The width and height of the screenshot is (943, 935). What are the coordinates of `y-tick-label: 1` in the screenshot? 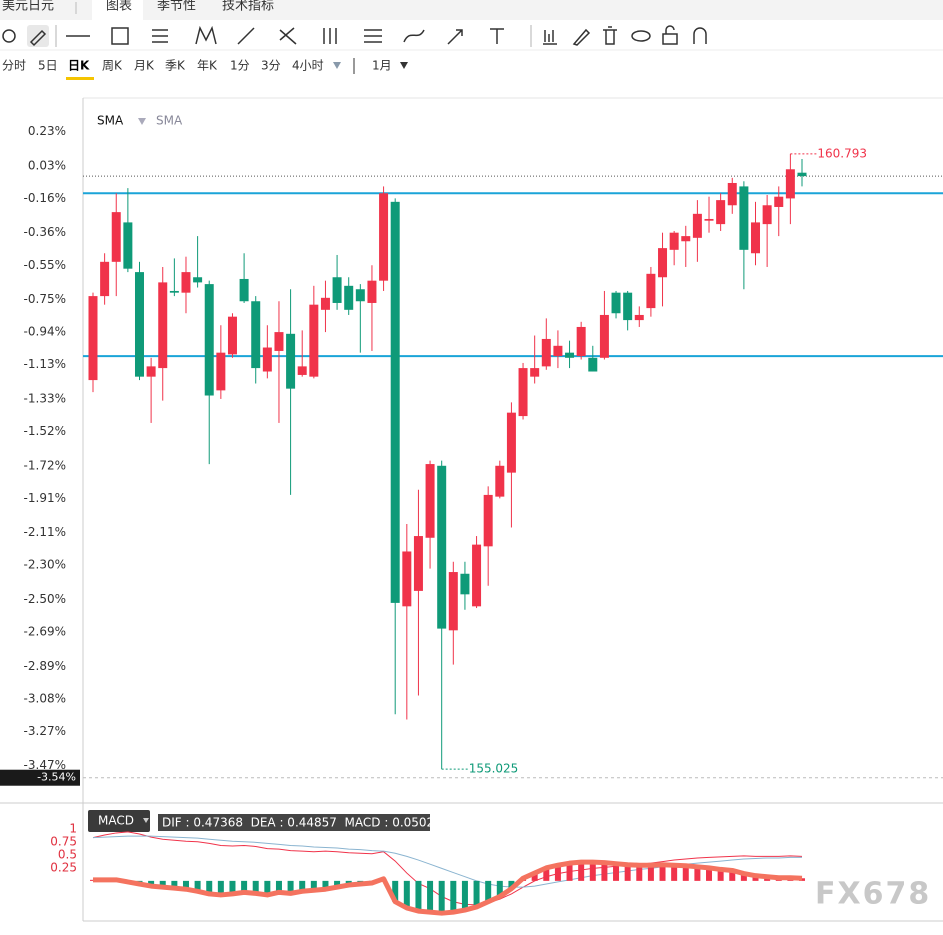 It's located at (73, 828).